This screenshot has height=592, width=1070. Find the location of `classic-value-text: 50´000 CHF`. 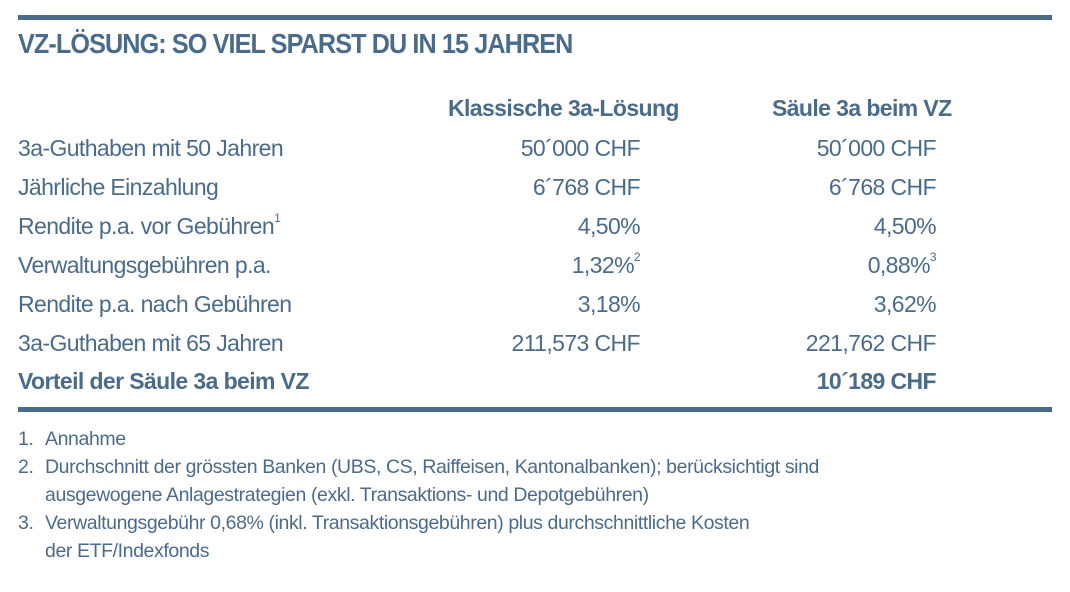

classic-value-text: 50´000 CHF is located at coordinates (580, 148).